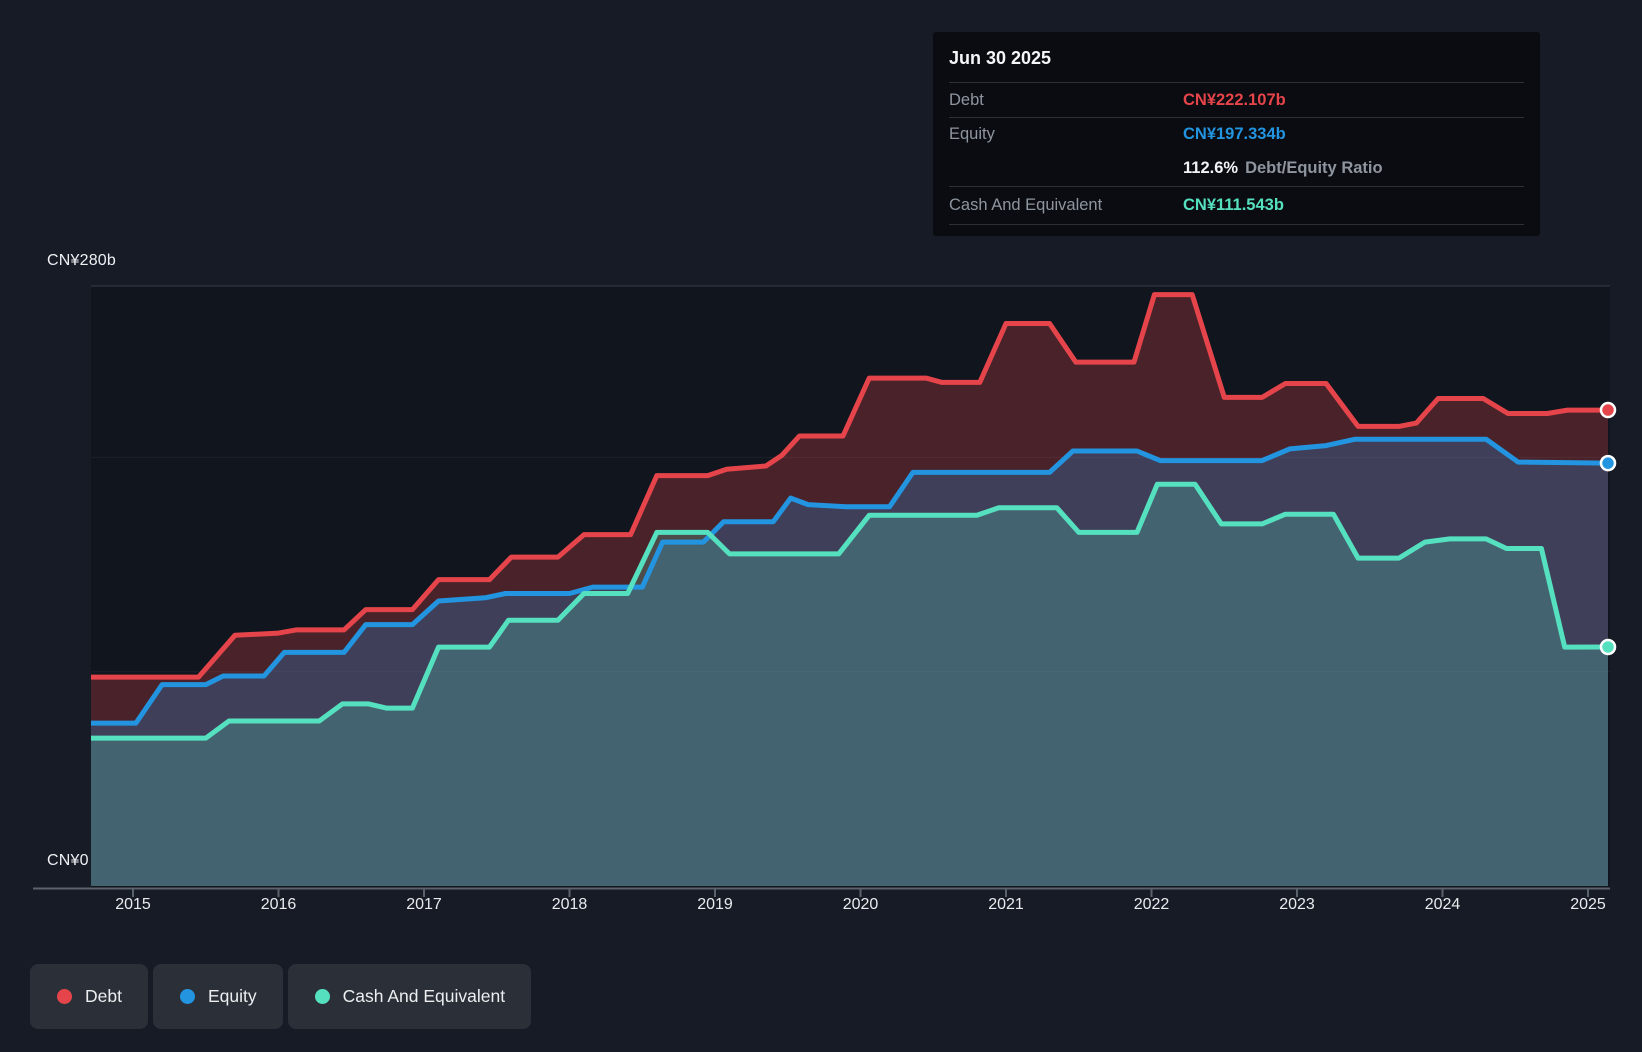 The image size is (1642, 1052). I want to click on legend-item-equity: Equity, so click(217, 996).